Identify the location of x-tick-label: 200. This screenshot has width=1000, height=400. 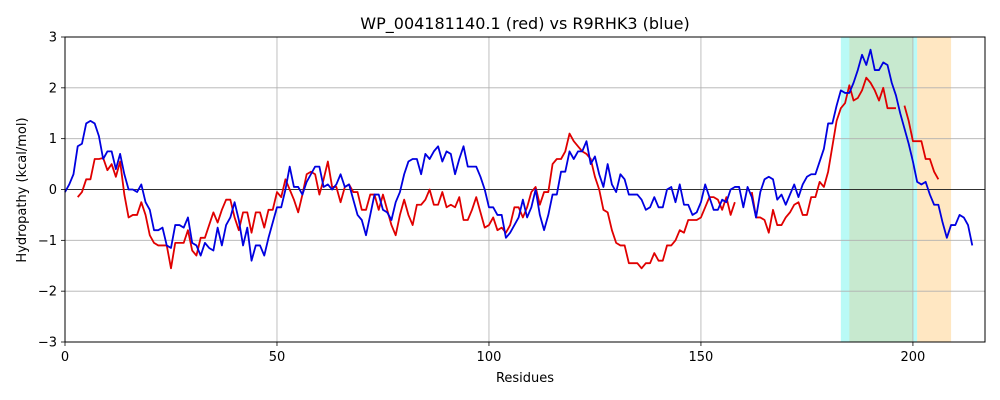
(913, 357).